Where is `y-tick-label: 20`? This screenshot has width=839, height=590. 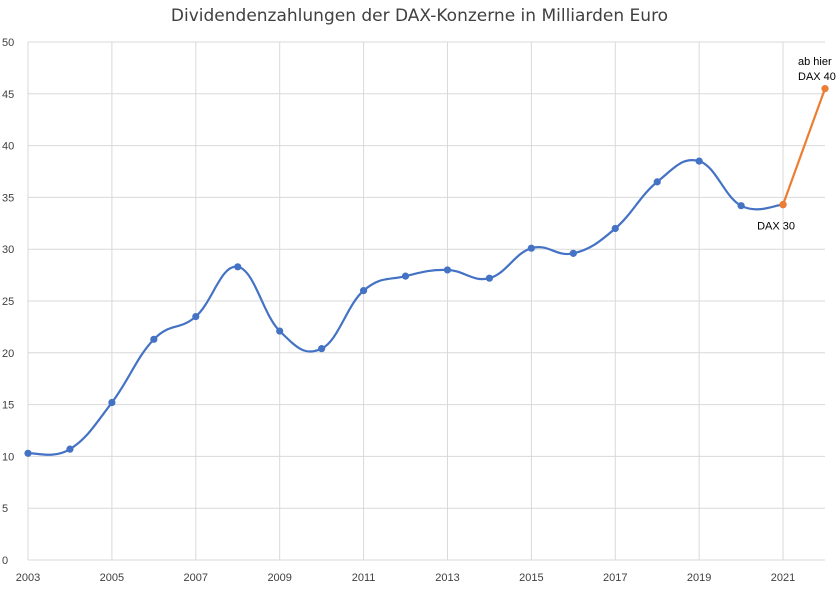
y-tick-label: 20 is located at coordinates (8, 354).